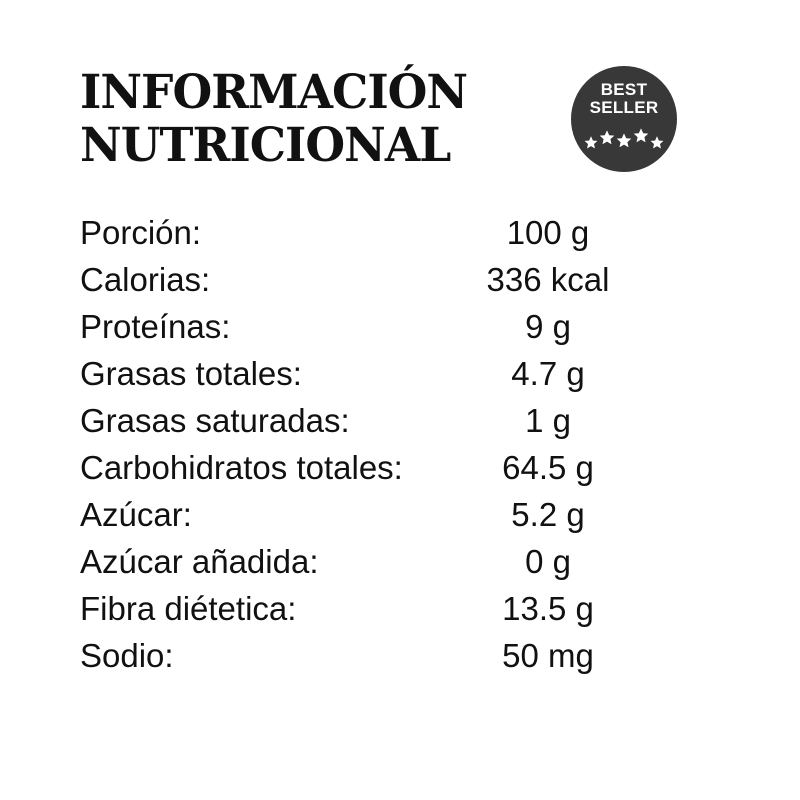  Describe the element at coordinates (191, 373) in the screenshot. I see `nutrient-label: Grasas totales:` at that location.